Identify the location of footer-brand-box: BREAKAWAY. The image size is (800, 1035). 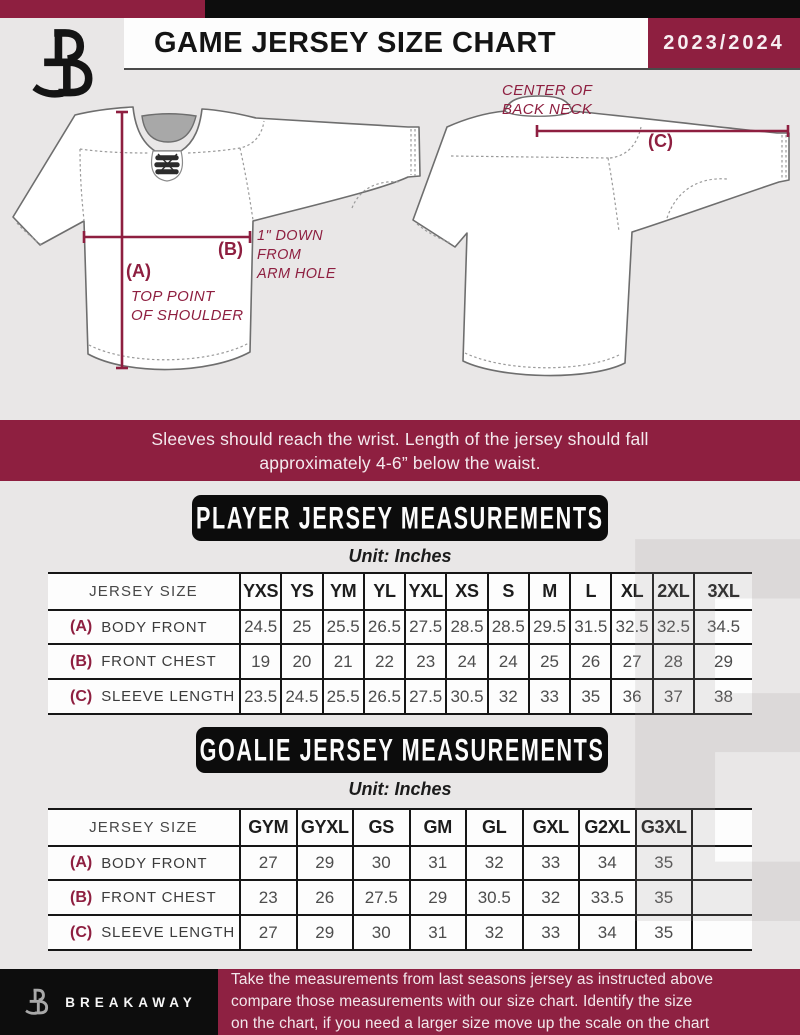
(109, 1002).